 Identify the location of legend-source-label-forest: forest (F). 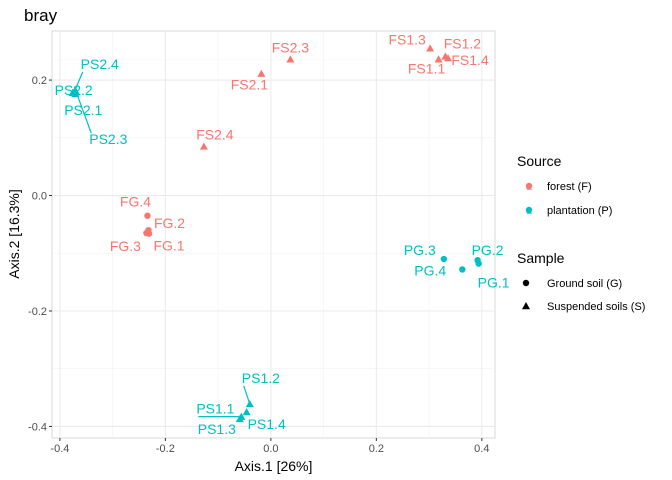
(569, 187).